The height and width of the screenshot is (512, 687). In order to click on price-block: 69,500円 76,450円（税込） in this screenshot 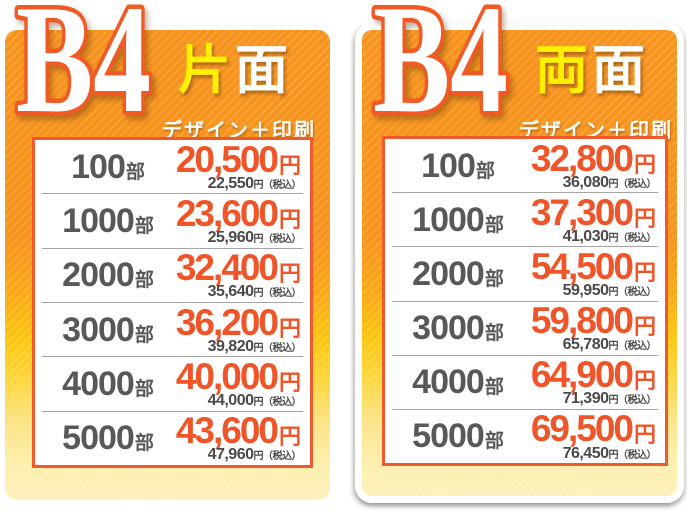, I will do `click(591, 434)`.